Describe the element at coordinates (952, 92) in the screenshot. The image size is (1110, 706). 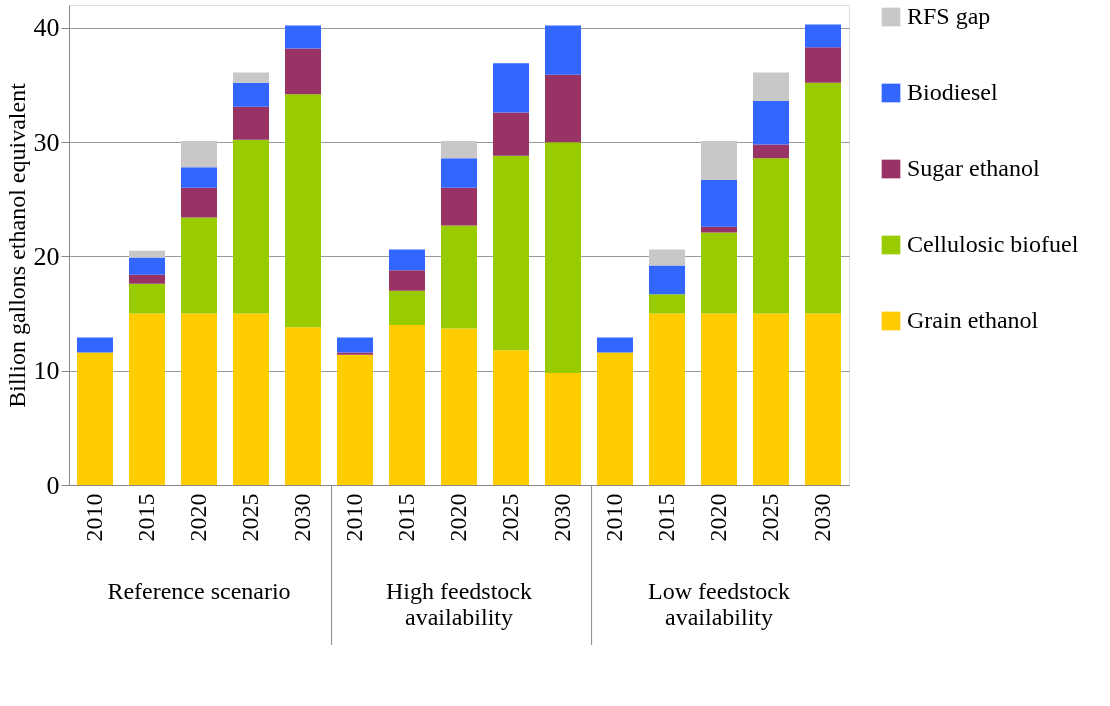
I see `legend-label: Biodiesel` at that location.